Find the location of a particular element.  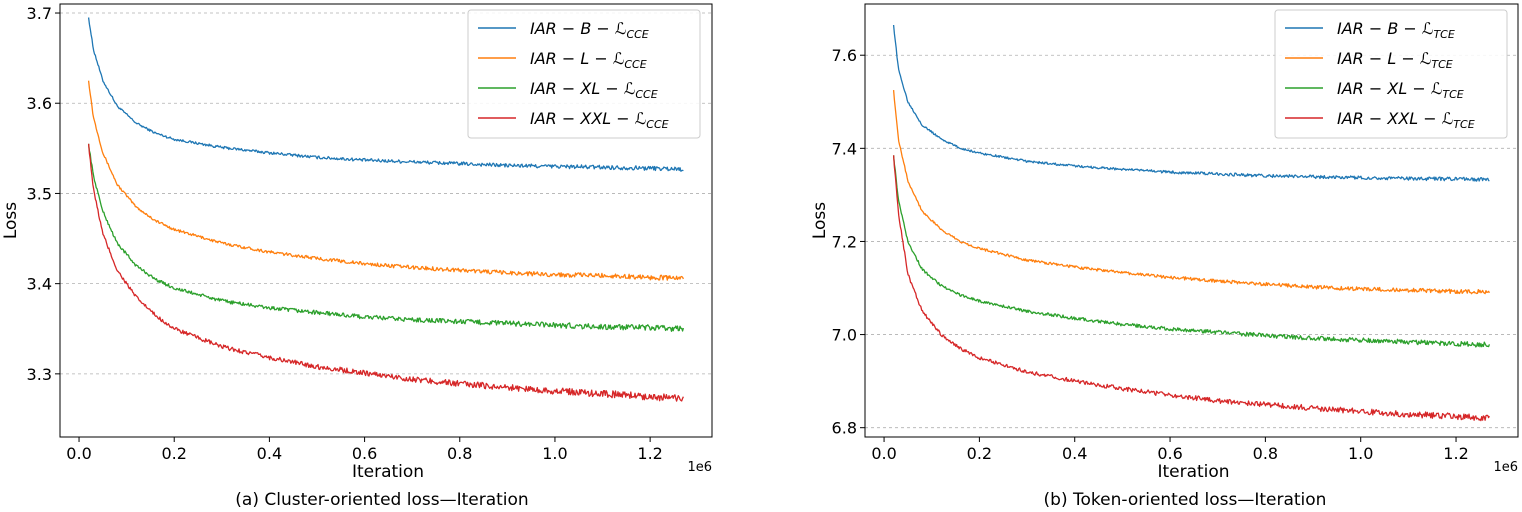

legend-label-iar-b: IAR − B − ℒCCE is located at coordinates (589, 30).